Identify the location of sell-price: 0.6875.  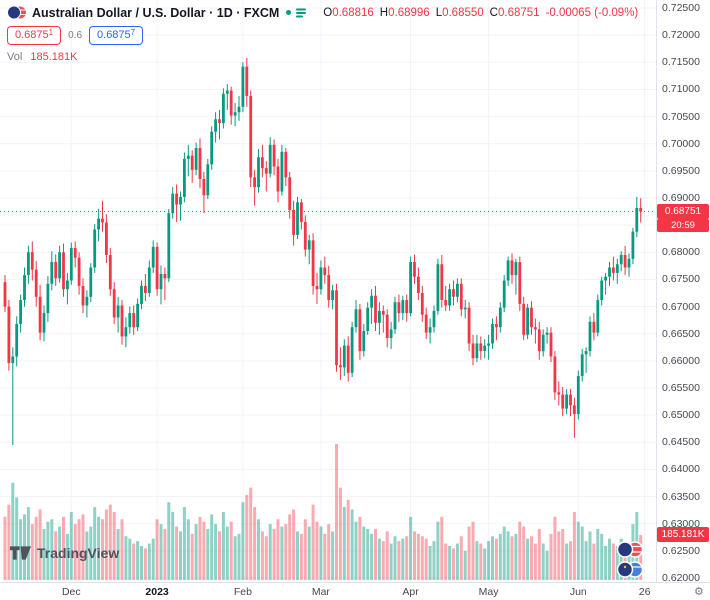
(32, 35).